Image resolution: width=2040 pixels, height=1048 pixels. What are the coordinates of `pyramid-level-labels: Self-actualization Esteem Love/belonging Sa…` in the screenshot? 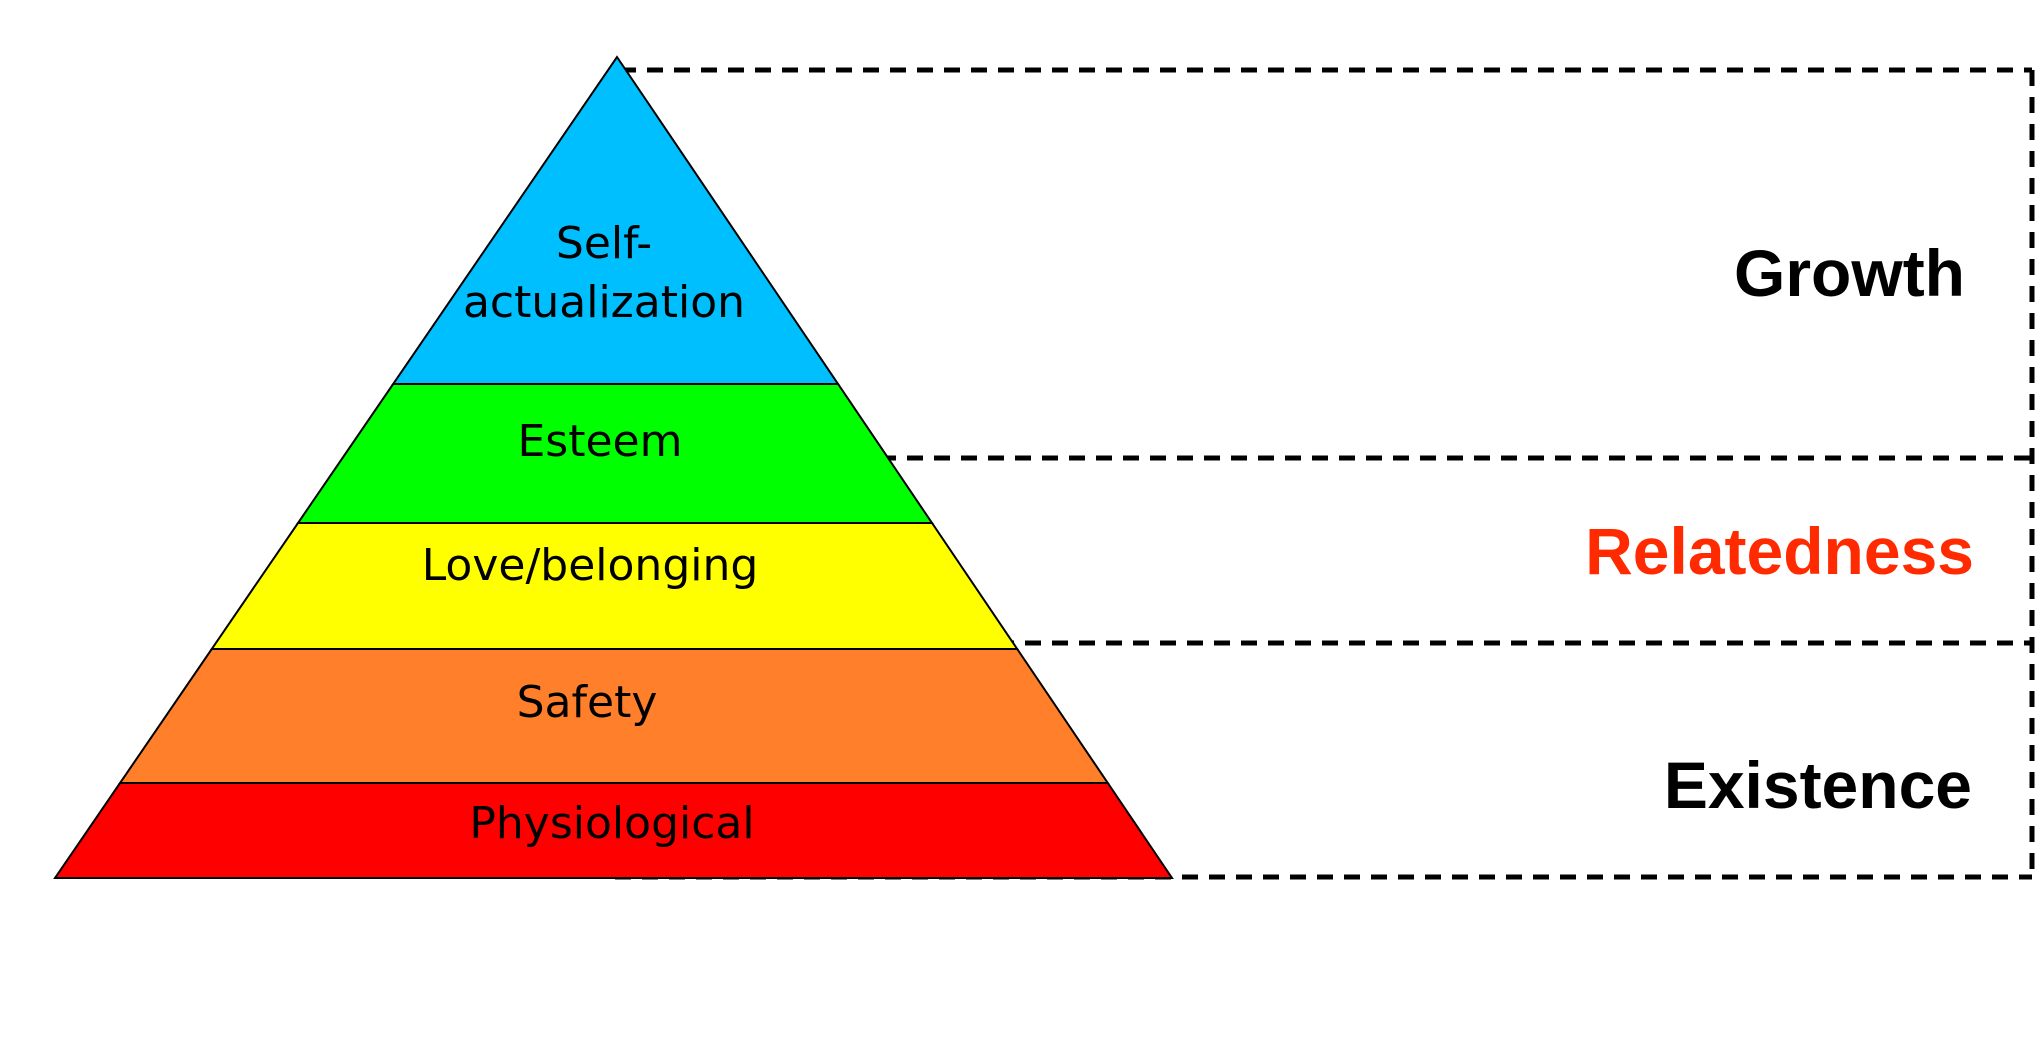 It's located at (590, 533).